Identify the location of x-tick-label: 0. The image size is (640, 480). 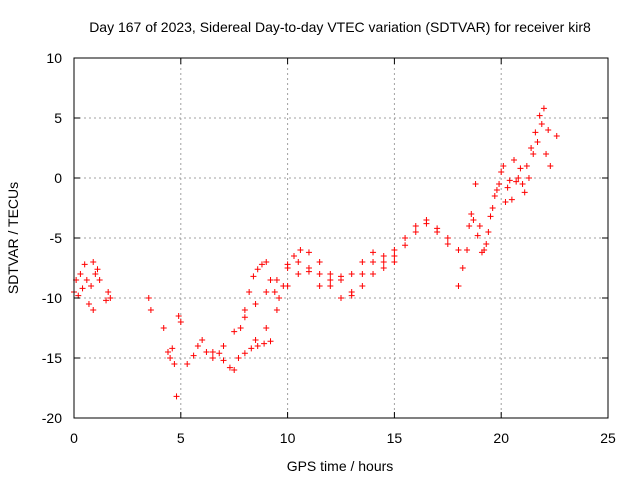
(74, 438).